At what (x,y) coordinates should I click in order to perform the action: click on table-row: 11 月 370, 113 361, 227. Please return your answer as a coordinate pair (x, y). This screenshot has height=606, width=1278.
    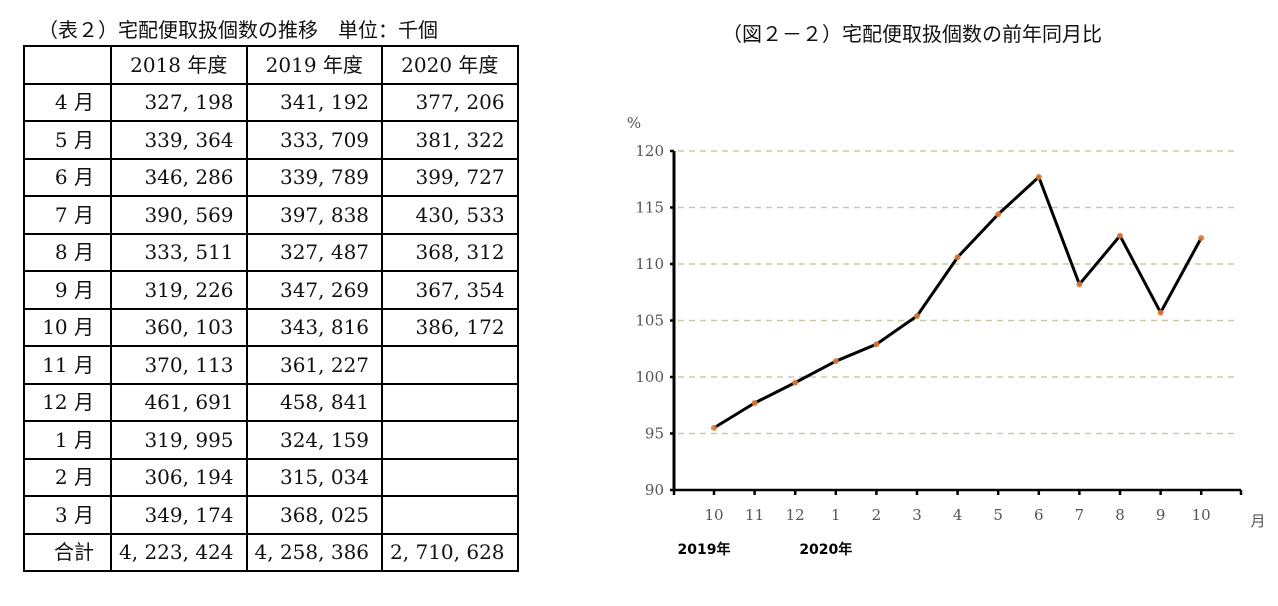
    Looking at the image, I should click on (271, 365).